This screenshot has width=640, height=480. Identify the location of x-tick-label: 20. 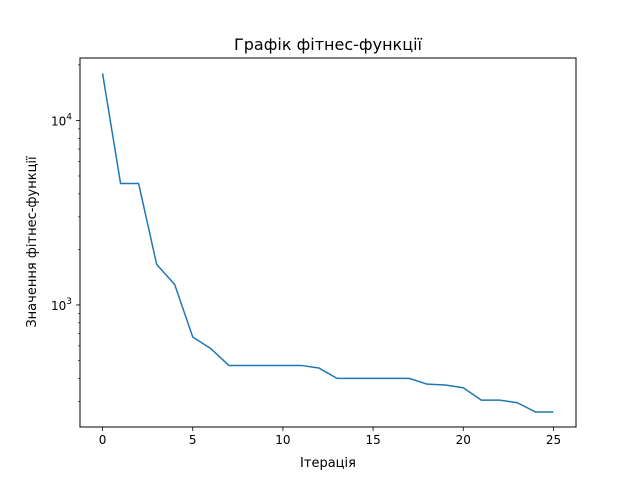
(463, 440).